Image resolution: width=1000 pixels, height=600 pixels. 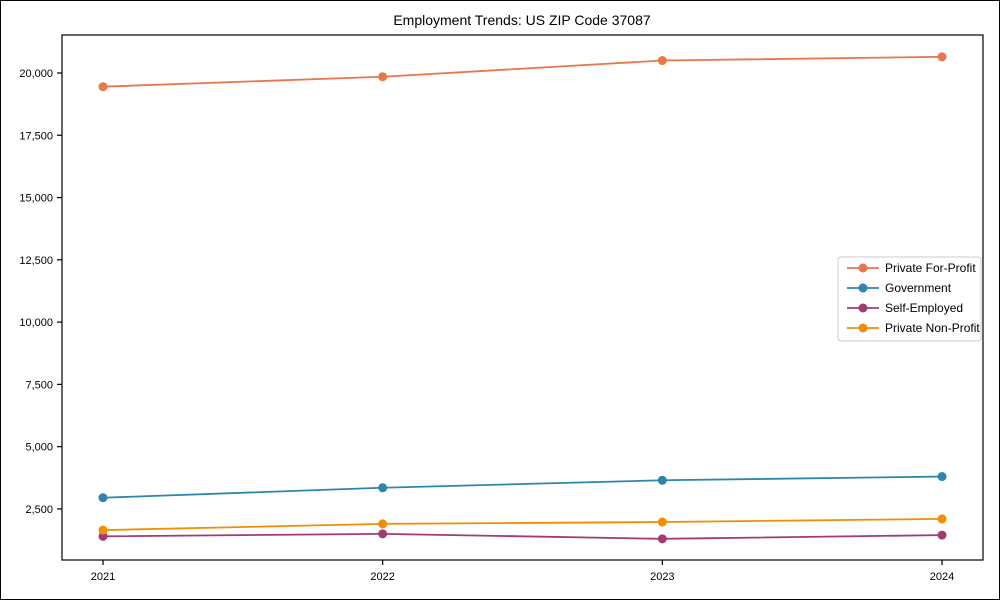 I want to click on marker-self-employed-2021, so click(x=103, y=536).